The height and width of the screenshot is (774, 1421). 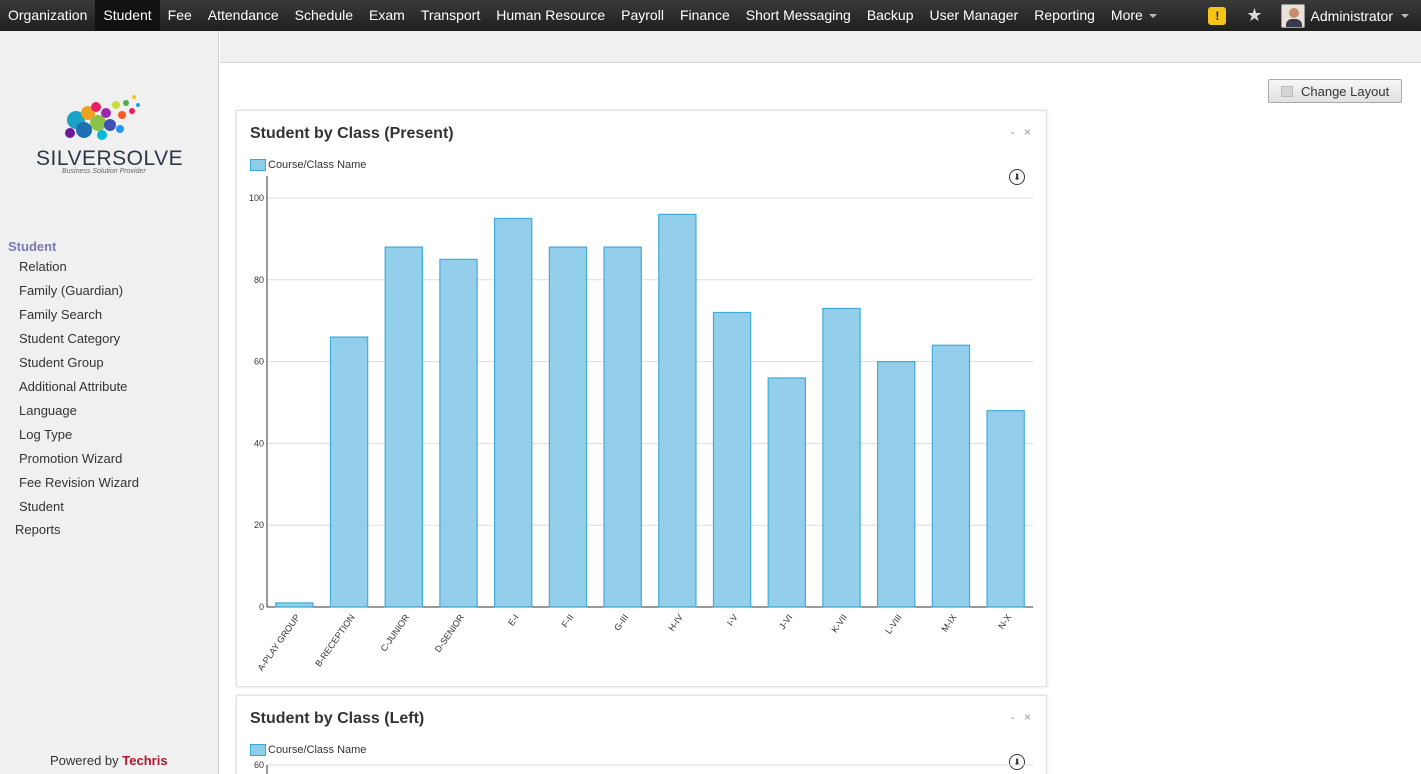 What do you see at coordinates (948, 622) in the screenshot?
I see `x-tick-label: M-IX` at bounding box center [948, 622].